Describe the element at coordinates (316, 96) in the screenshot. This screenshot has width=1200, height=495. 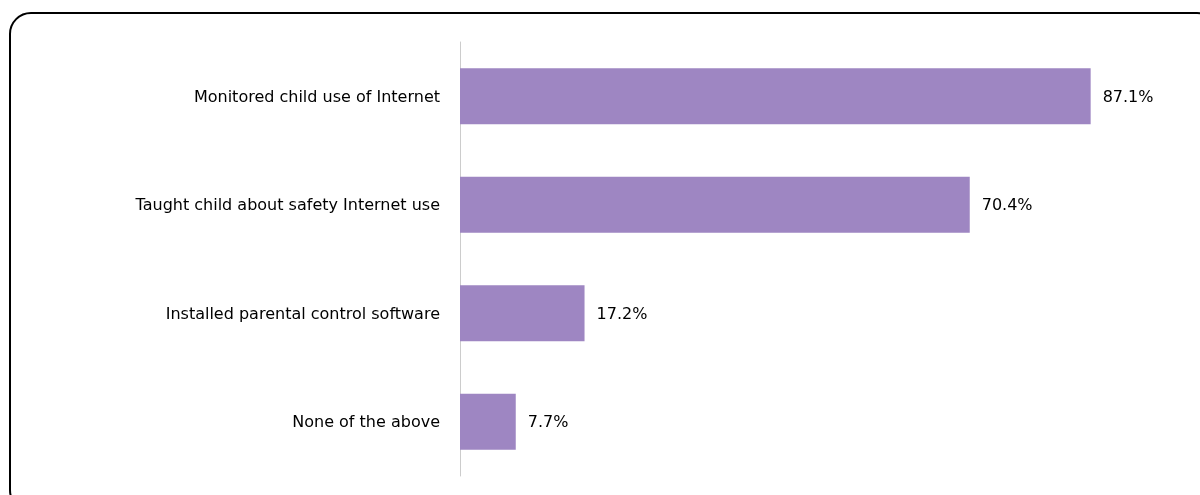
I see `y-tick-label: Monitored child use of Internet` at that location.